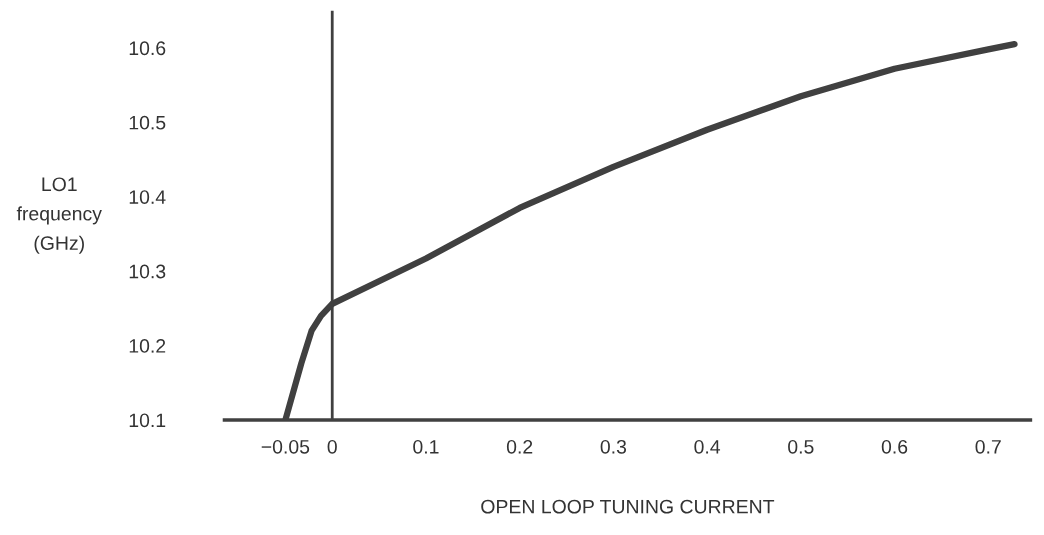  I want to click on x-tick-label: 0.5, so click(801, 446).